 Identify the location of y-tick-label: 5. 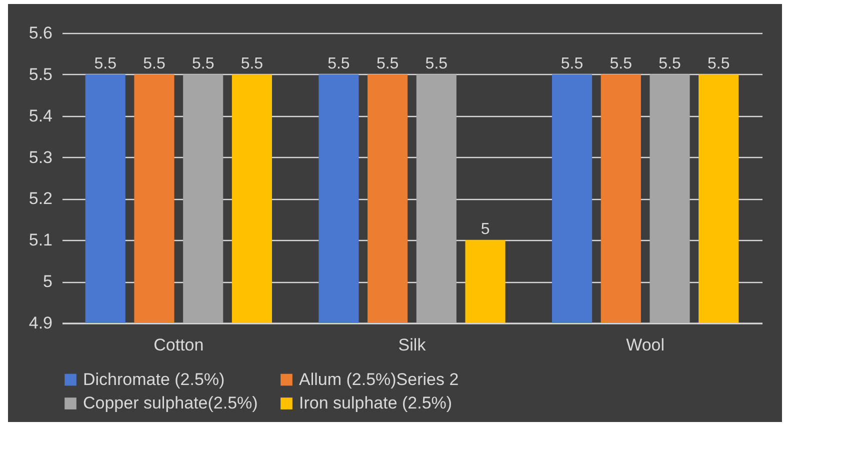
(47, 282).